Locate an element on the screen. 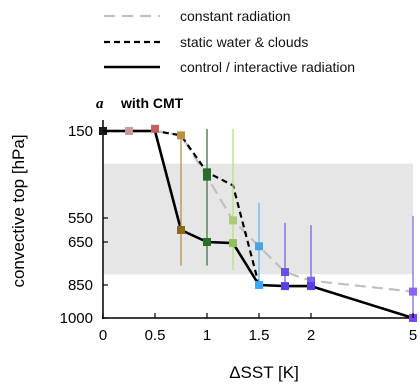 Image resolution: width=420 pixels, height=389 pixels. y-tick-label: 150 is located at coordinates (80, 131).